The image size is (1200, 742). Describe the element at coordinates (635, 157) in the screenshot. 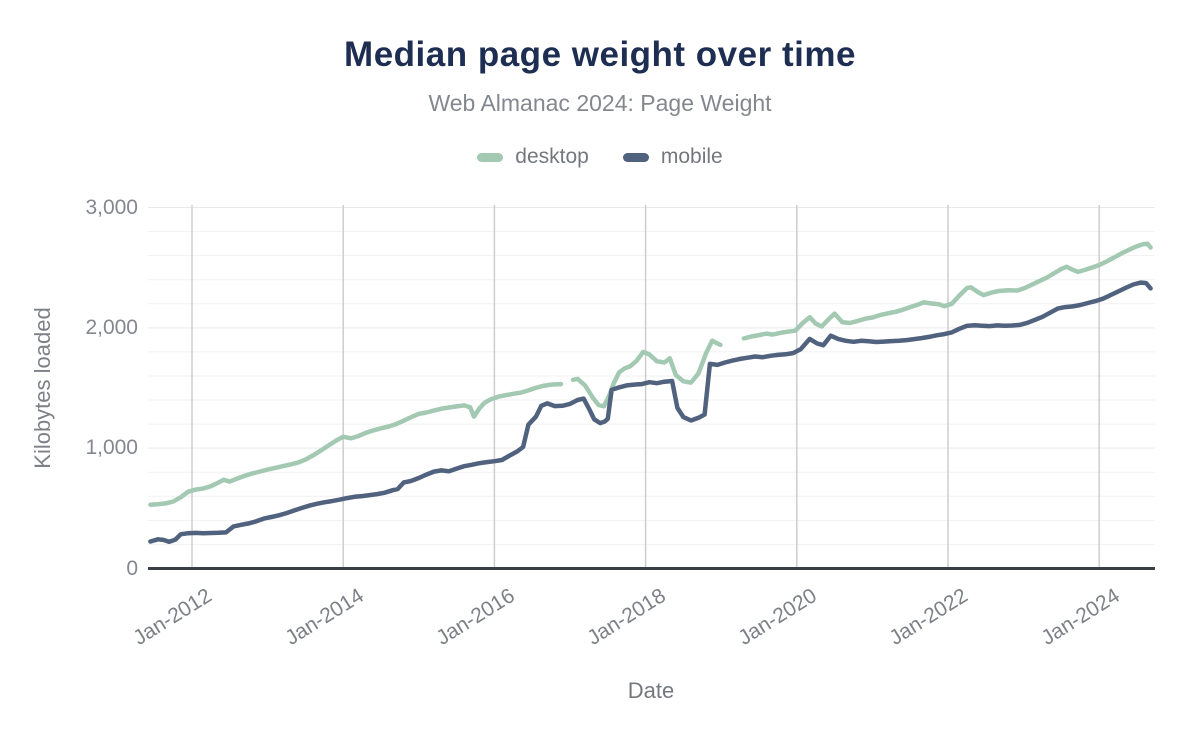

I see `mobile-series-swatch-icon` at that location.